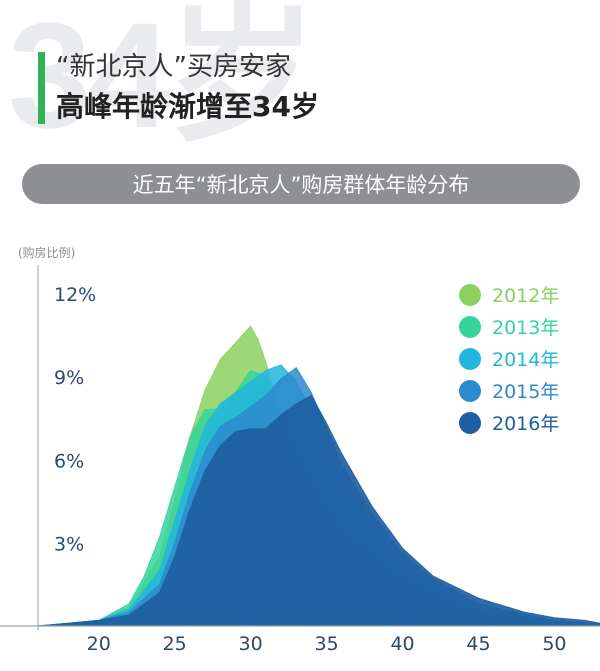  What do you see at coordinates (478, 644) in the screenshot?
I see `x-tick-label: 45` at bounding box center [478, 644].